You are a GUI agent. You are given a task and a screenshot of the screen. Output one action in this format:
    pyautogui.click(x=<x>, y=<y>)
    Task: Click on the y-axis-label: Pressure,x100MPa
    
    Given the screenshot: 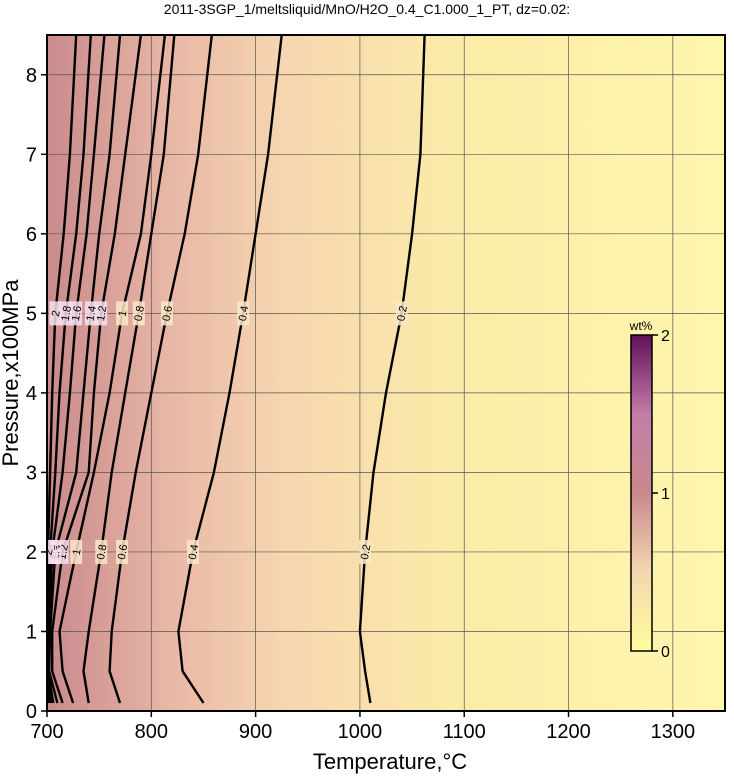 What is the action you would take?
    pyautogui.click(x=11, y=373)
    